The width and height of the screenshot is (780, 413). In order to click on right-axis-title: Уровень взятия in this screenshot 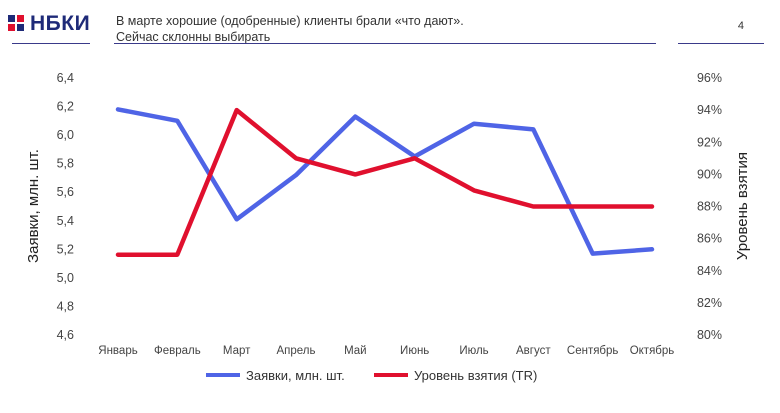, I will do `click(742, 206)`.